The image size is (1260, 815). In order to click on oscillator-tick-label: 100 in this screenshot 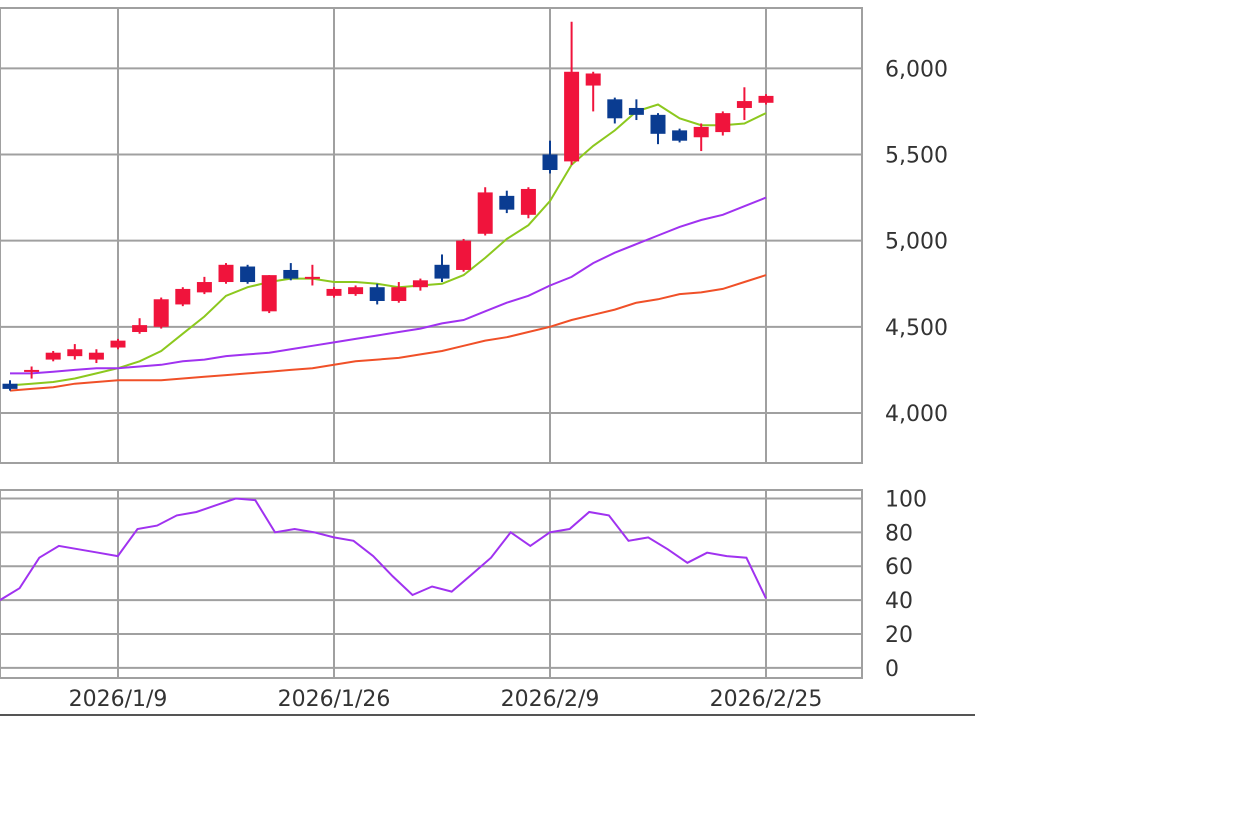, I will do `click(906, 499)`.